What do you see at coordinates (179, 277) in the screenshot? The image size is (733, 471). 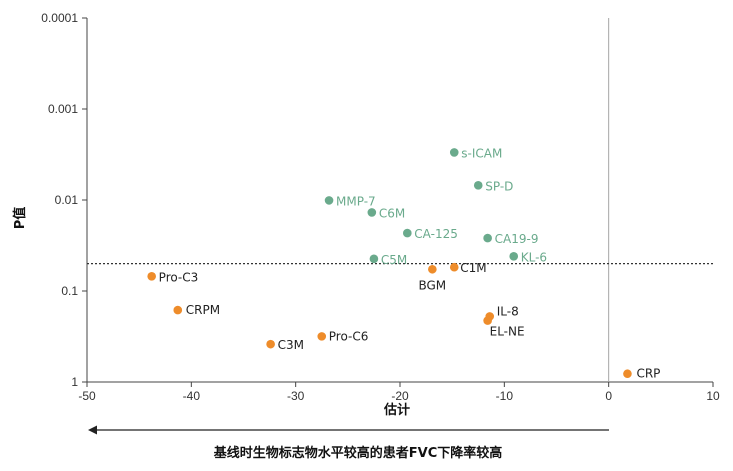 I see `data-point-label: Pro-C3` at bounding box center [179, 277].